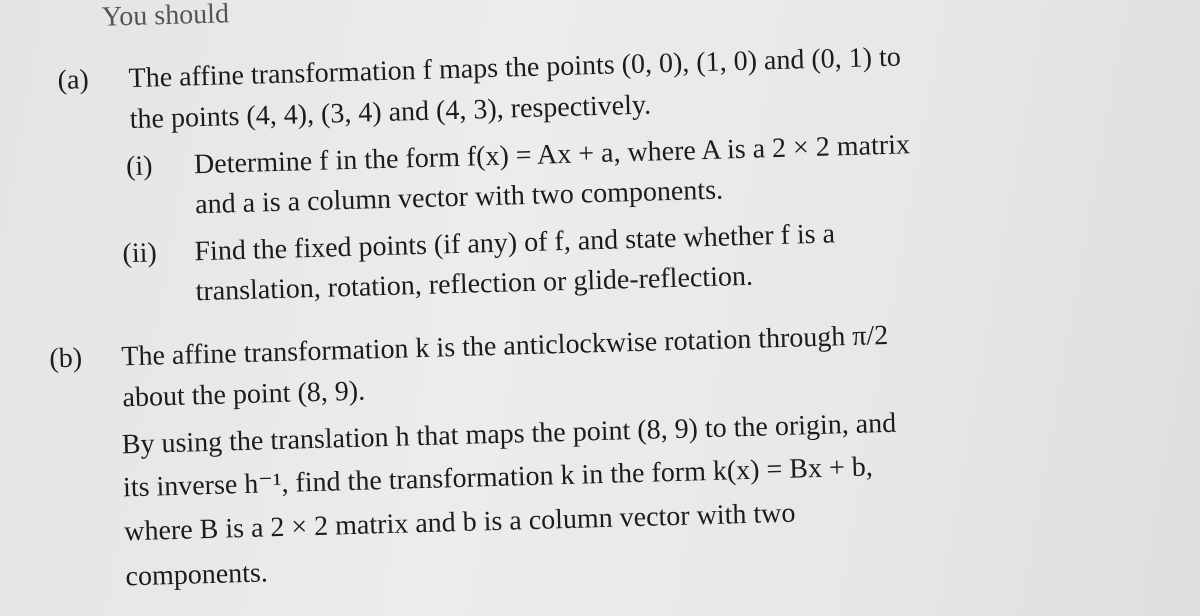  I want to click on text-line: about the point (8, 9)., so click(244, 394).